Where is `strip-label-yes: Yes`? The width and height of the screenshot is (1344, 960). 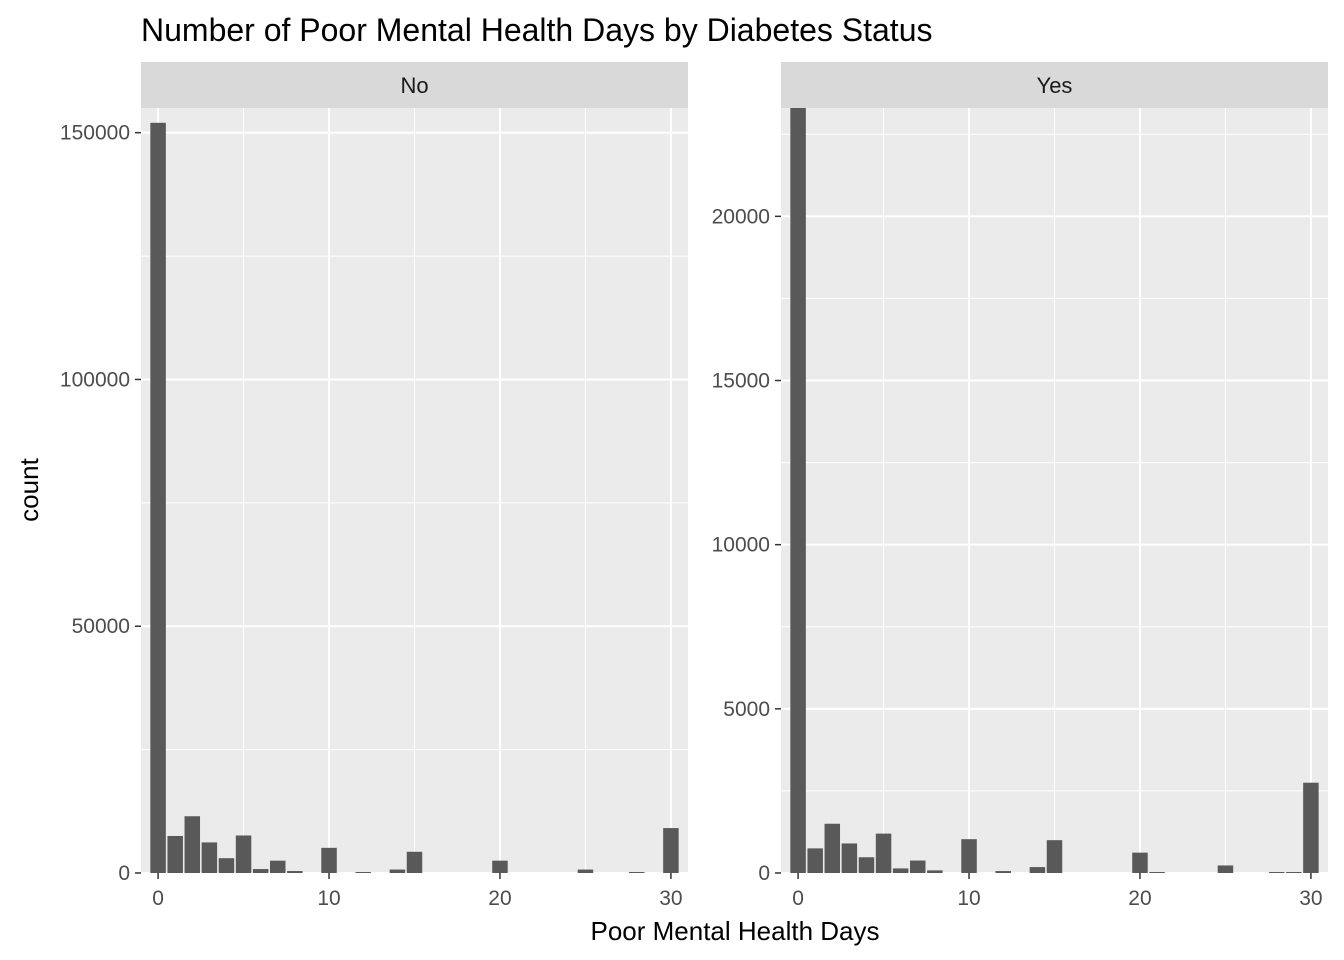 strip-label-yes: Yes is located at coordinates (1055, 85).